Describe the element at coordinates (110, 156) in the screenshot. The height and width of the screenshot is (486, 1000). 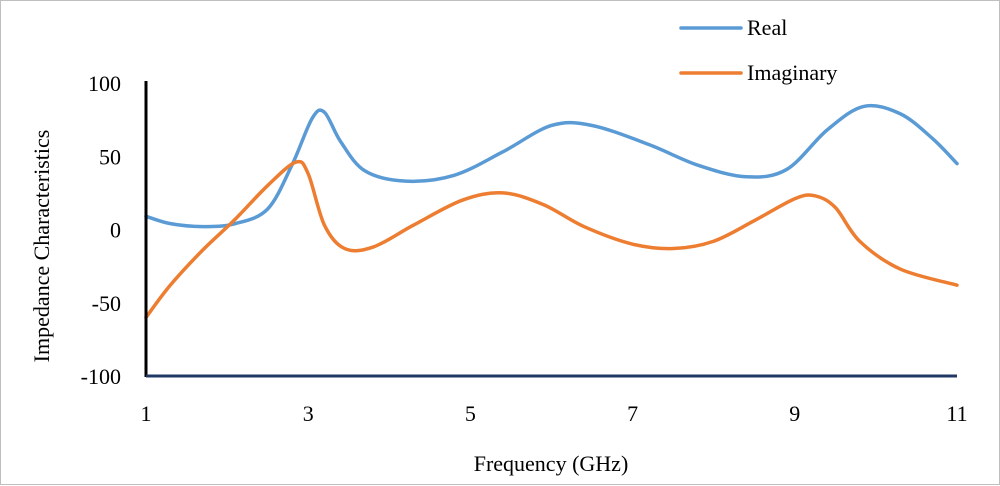
I see `y-tick-label: 50` at that location.